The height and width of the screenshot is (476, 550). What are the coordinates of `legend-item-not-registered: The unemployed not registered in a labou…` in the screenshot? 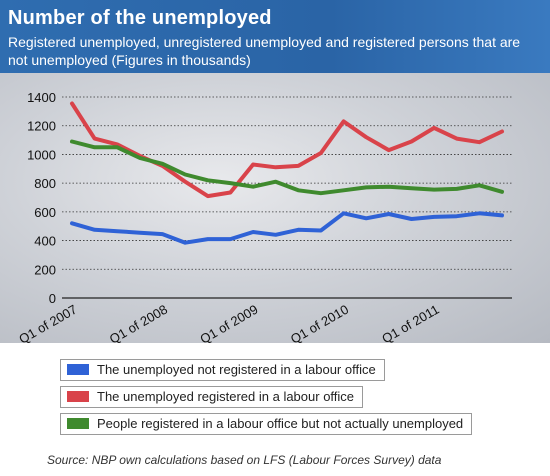 It's located at (222, 370).